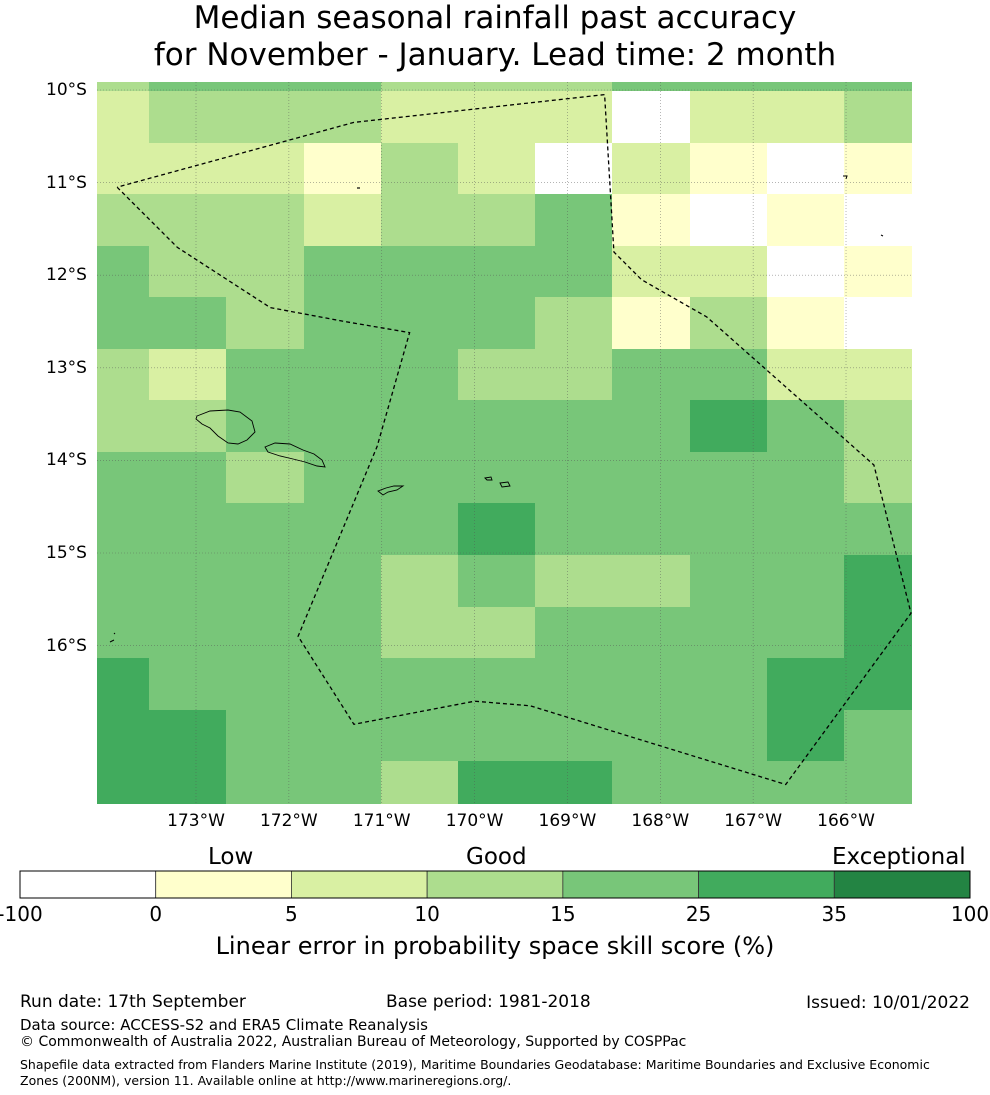 The image size is (990, 1095). I want to click on longitude-label: 170°W, so click(474, 821).